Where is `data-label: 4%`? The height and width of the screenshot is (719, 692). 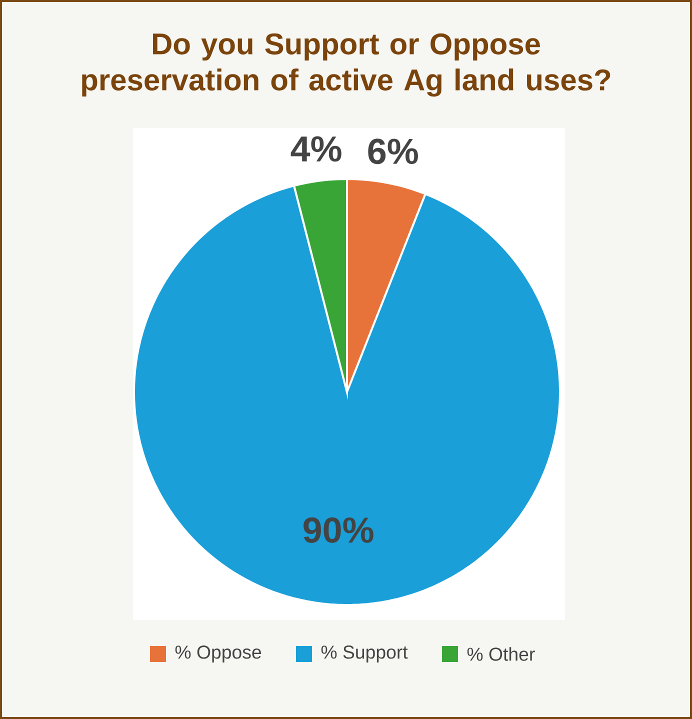
data-label: 4% is located at coordinates (316, 149).